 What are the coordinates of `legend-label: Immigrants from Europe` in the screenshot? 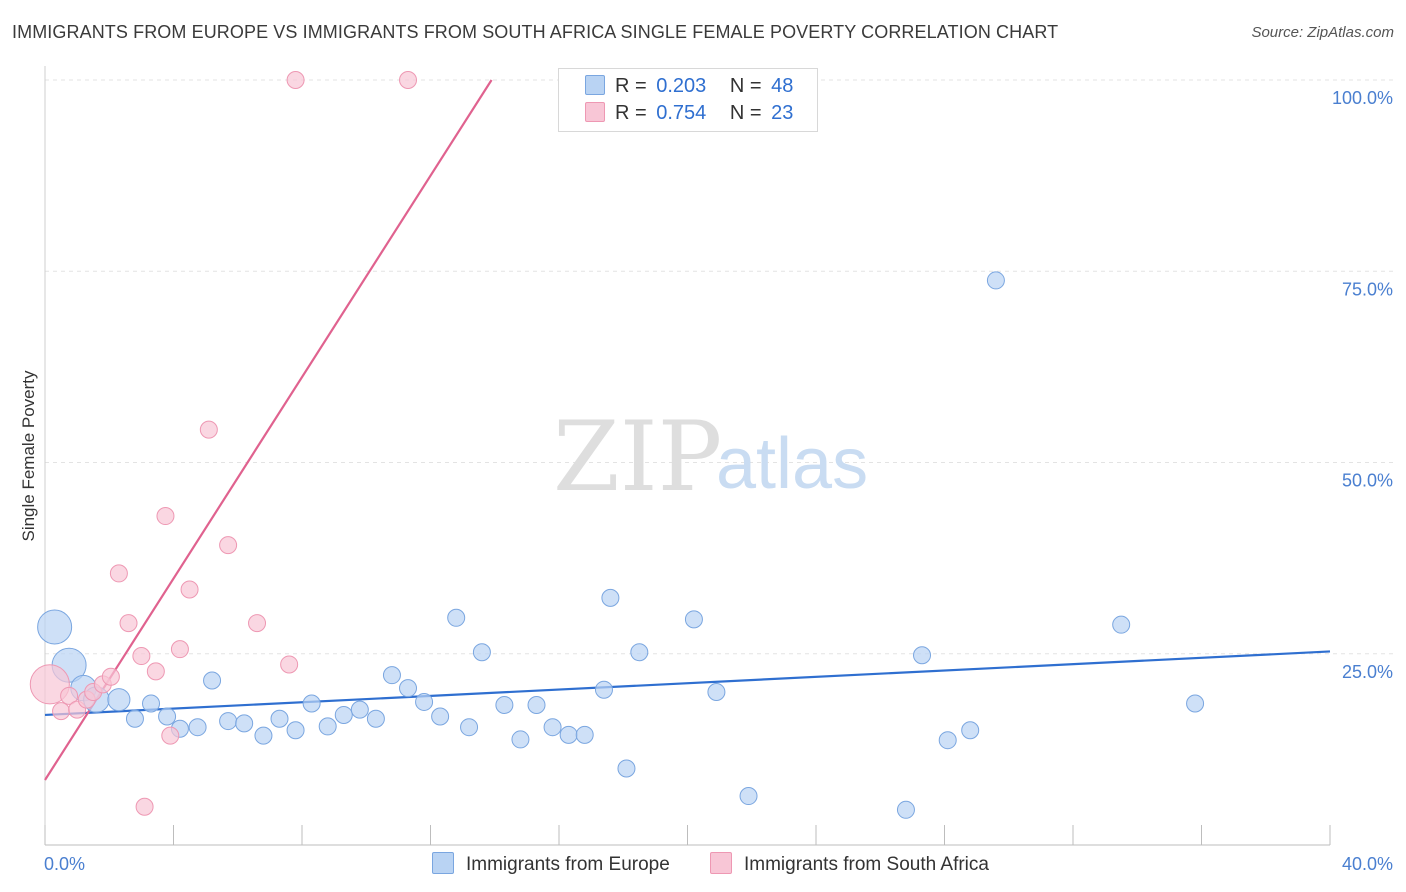 It's located at (568, 864).